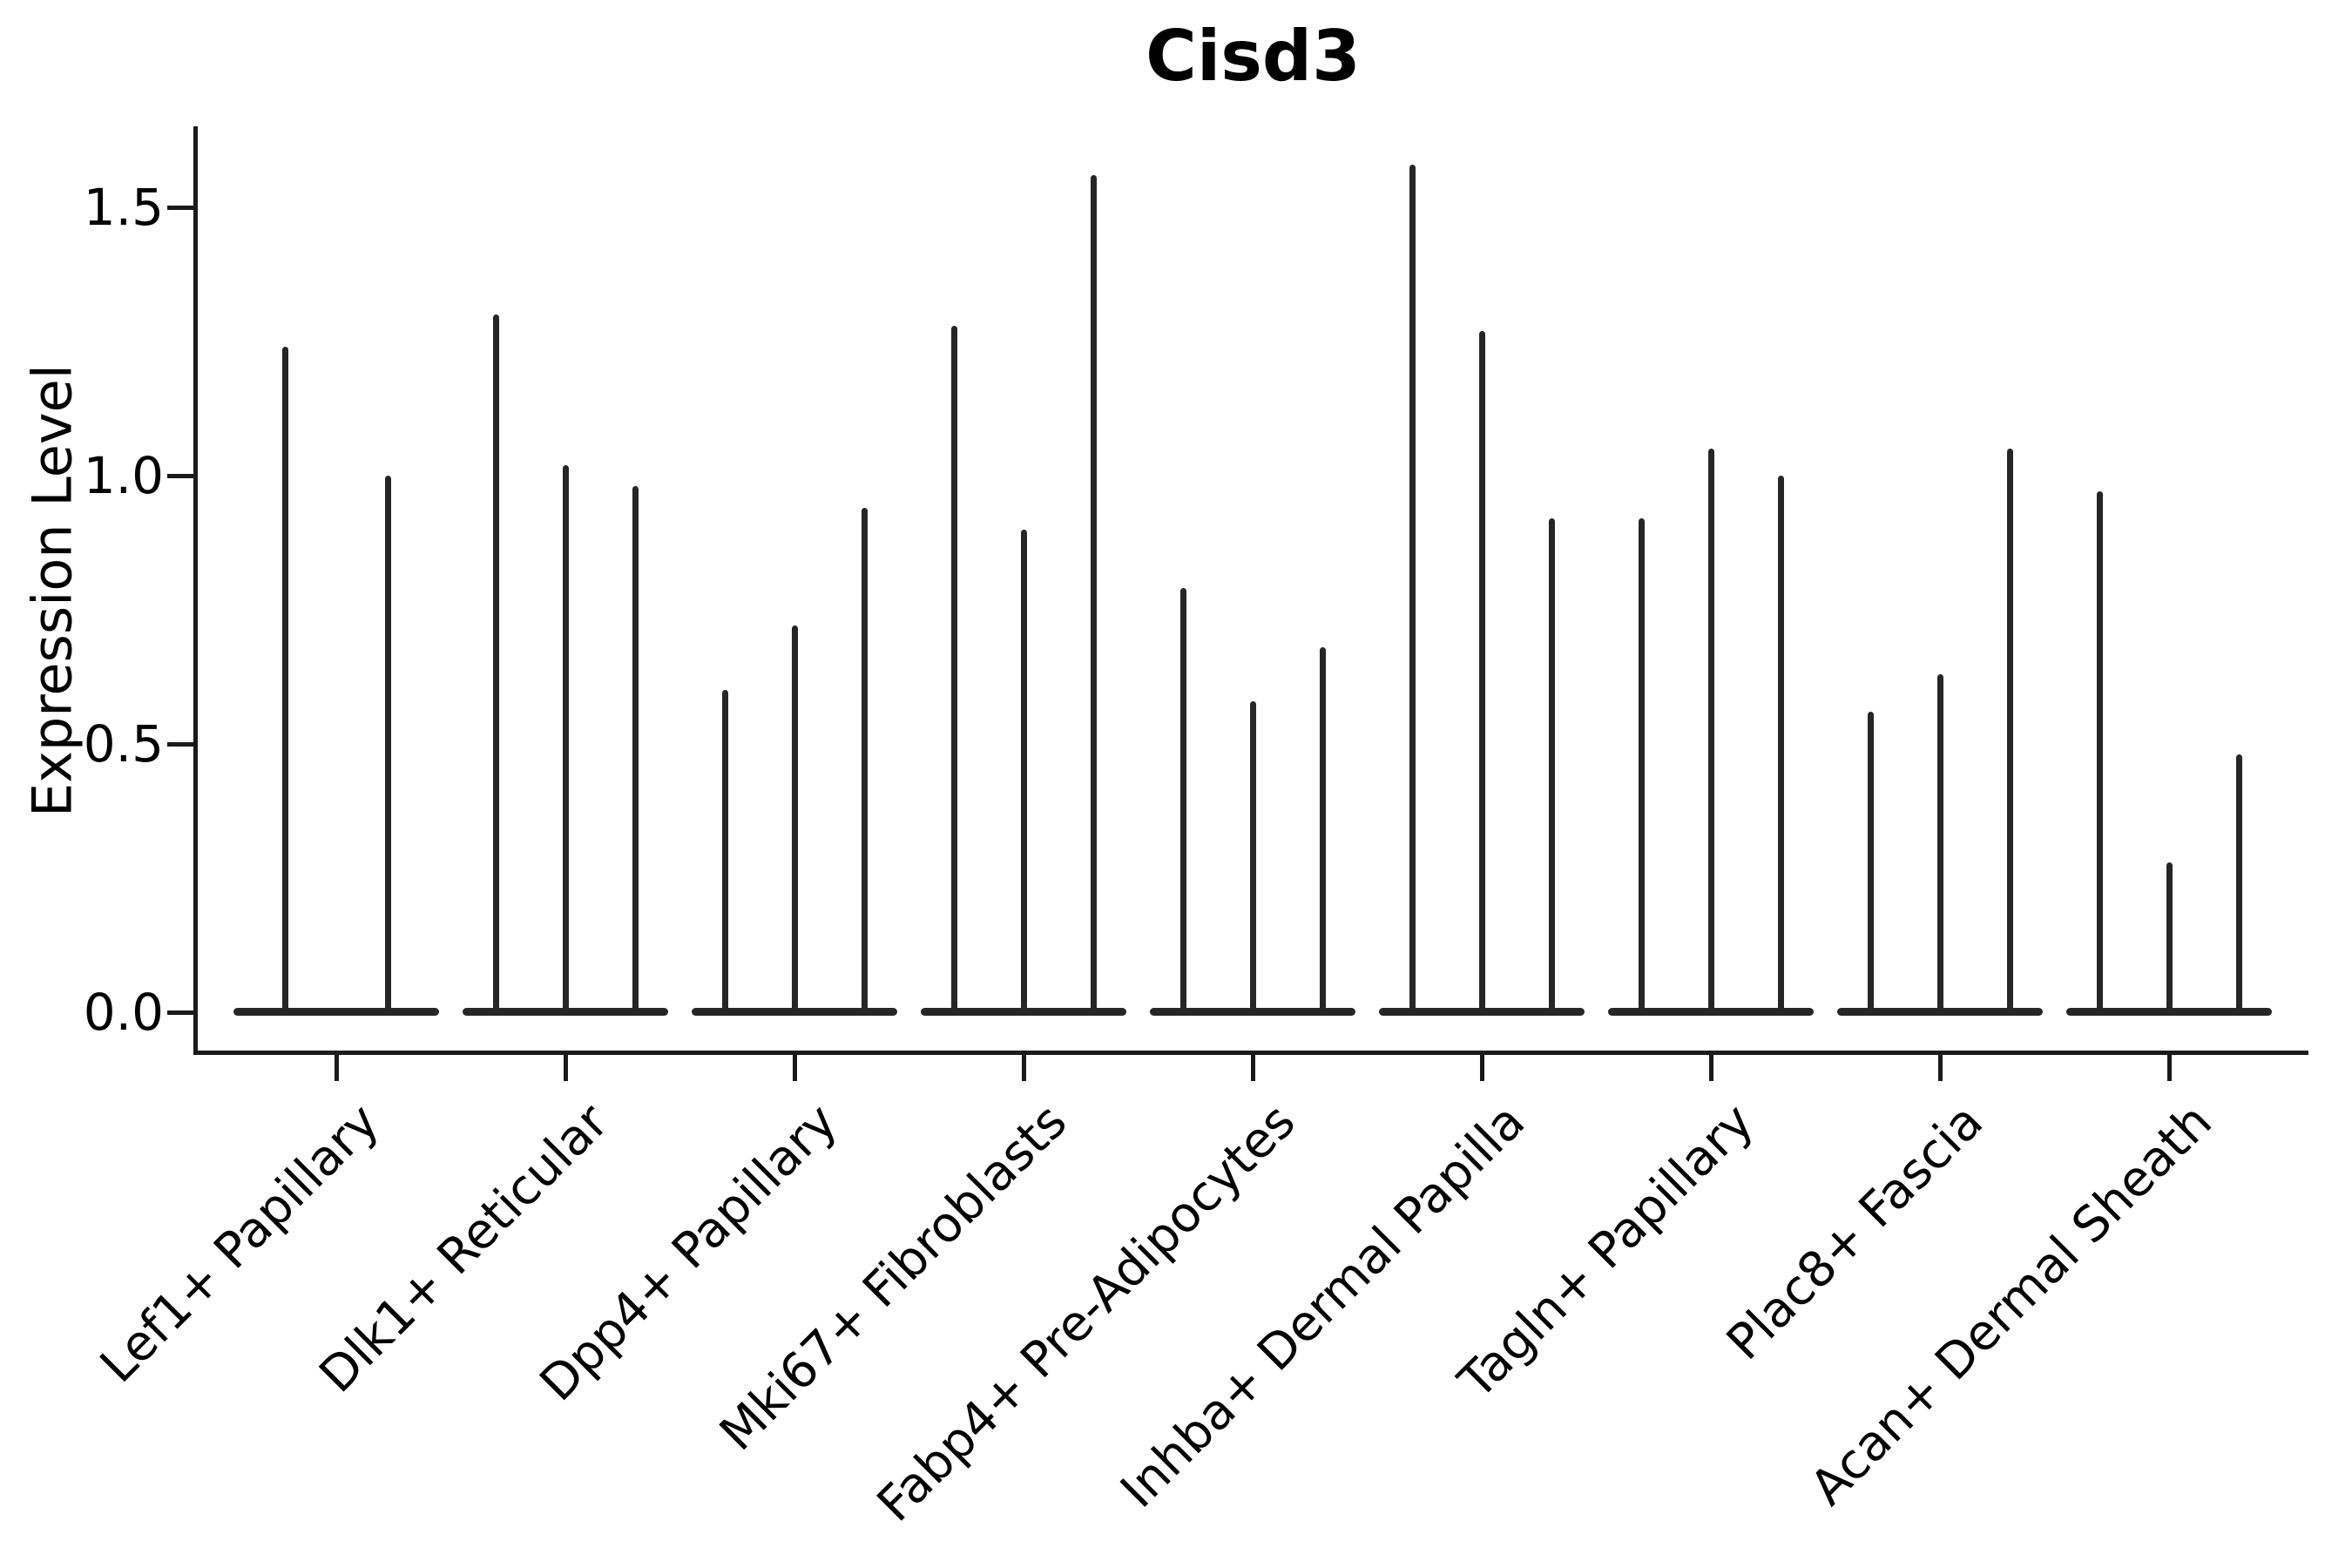 The image size is (2352, 1568). Describe the element at coordinates (1250, 1053) in the screenshot. I see `x-axis-spine` at that location.